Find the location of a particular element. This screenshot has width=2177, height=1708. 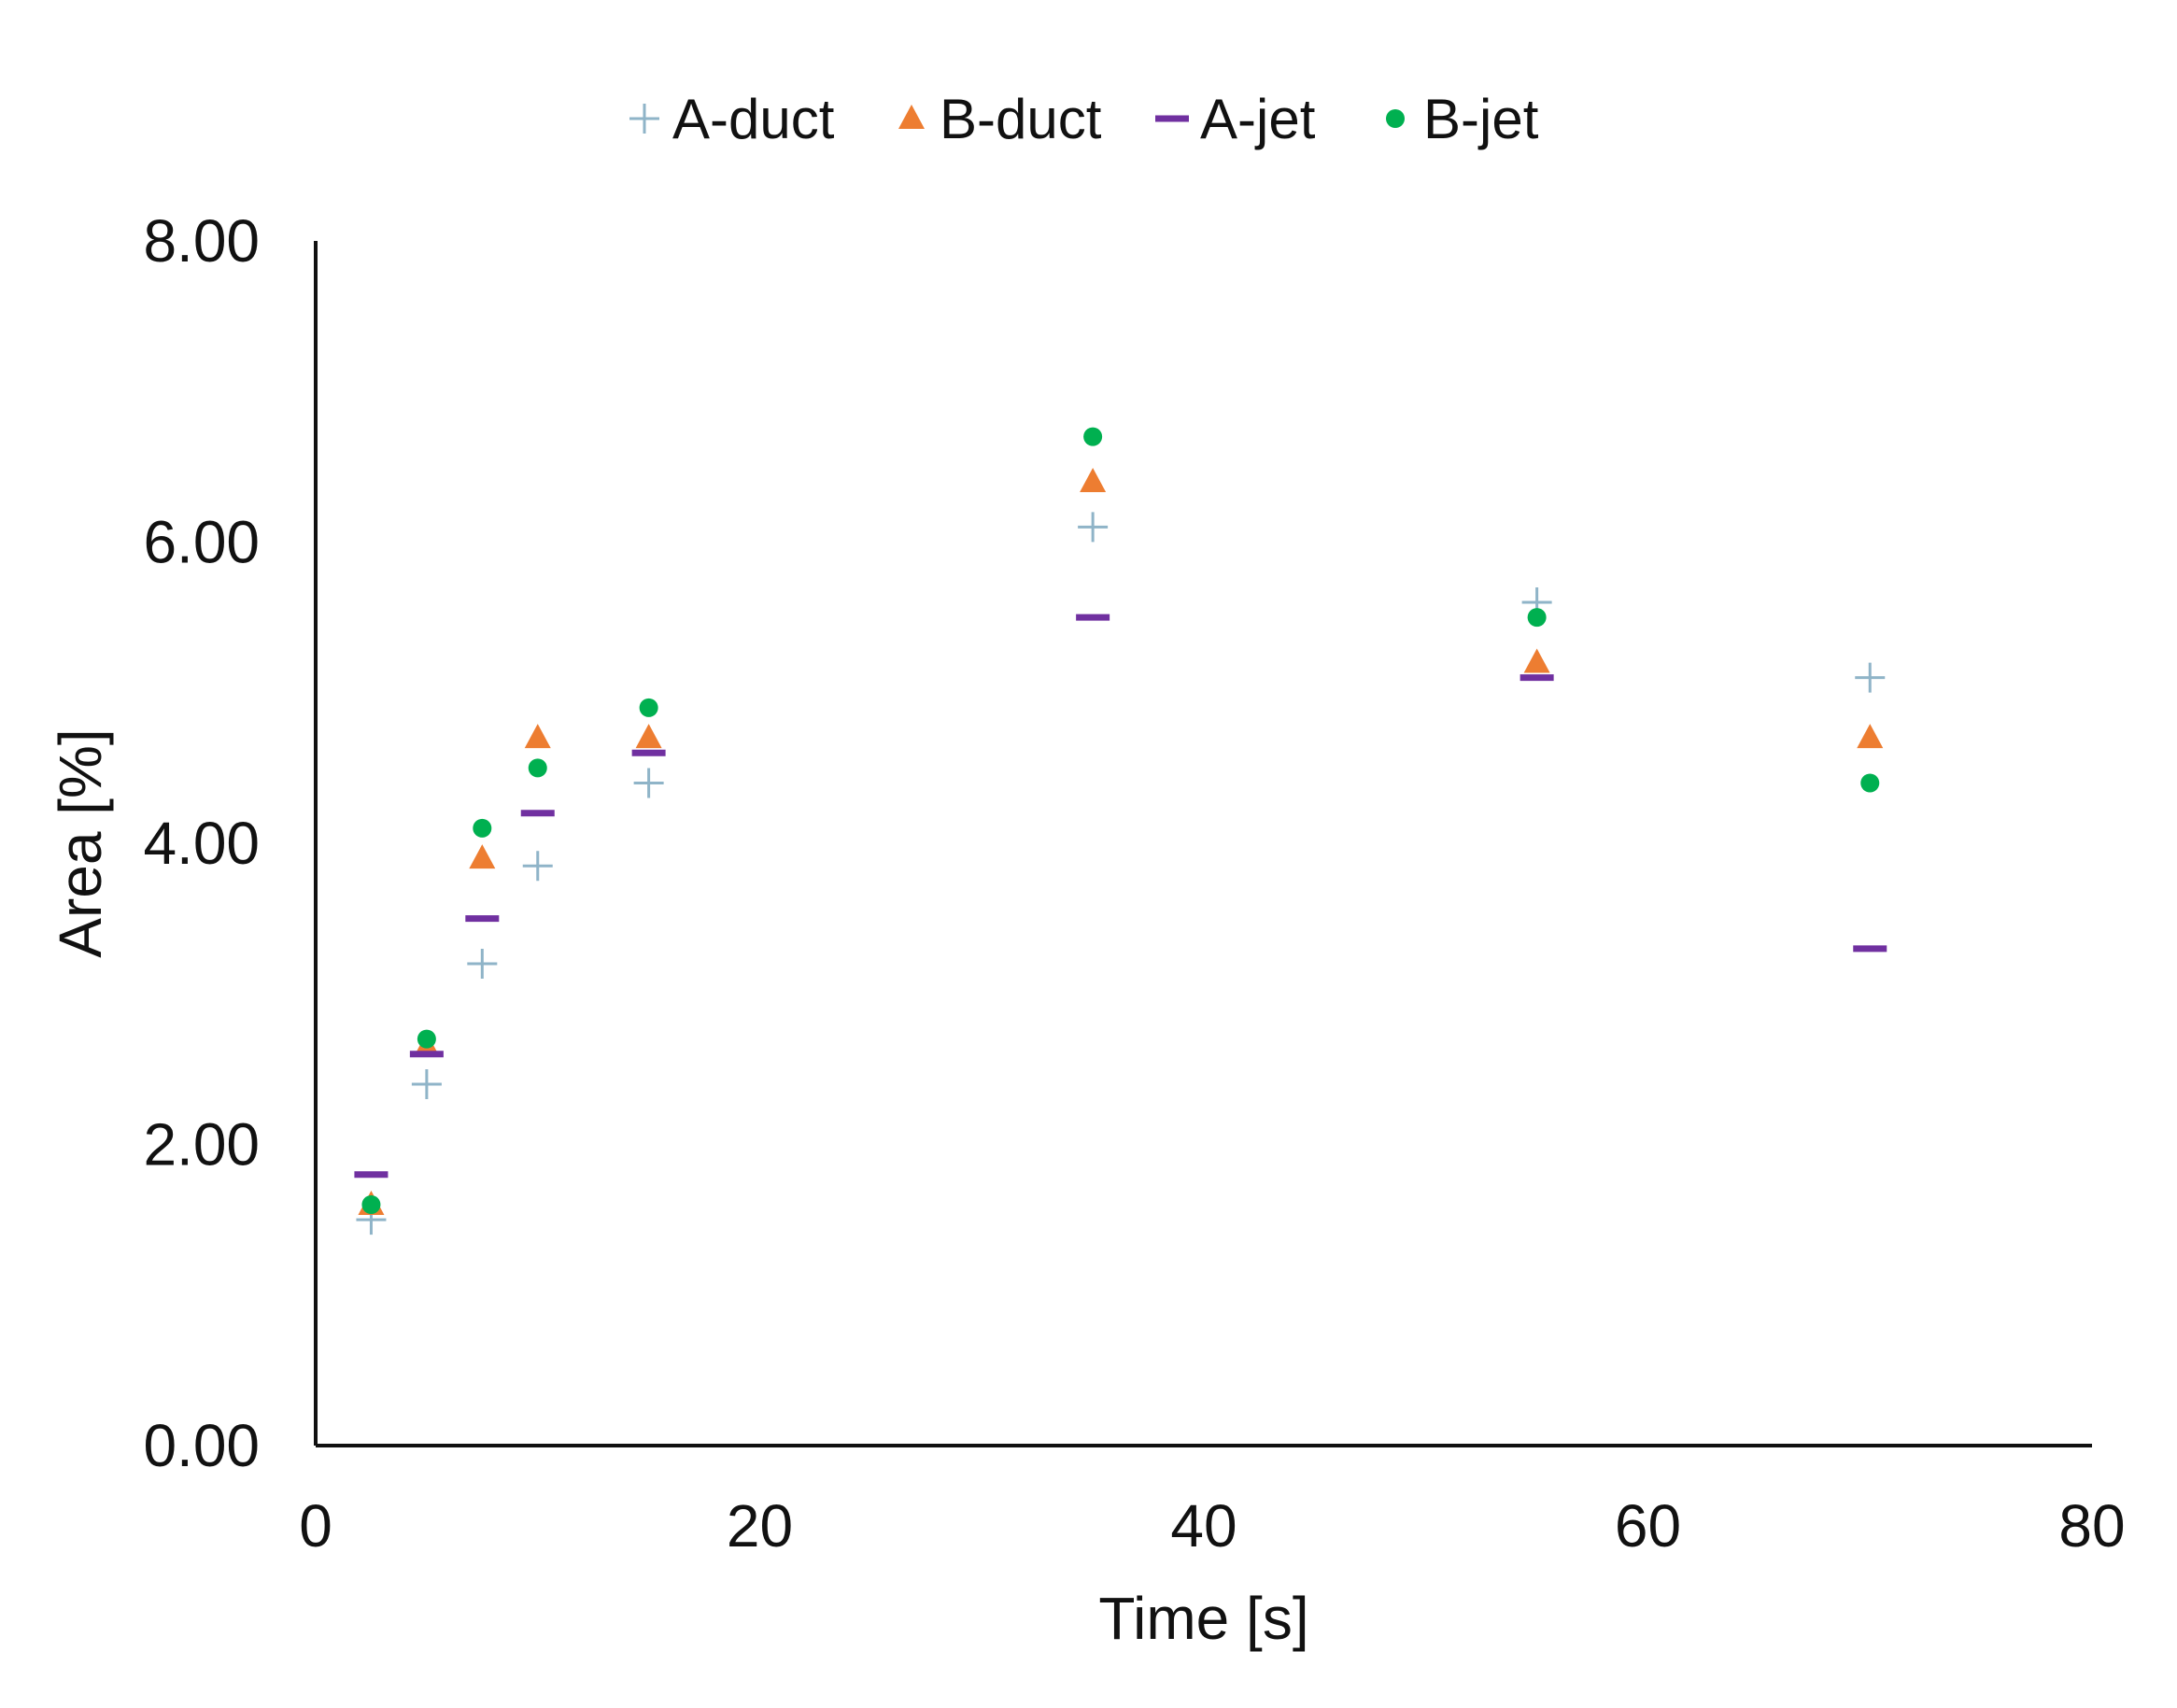

x-tick-label: 80 is located at coordinates (2091, 1526).